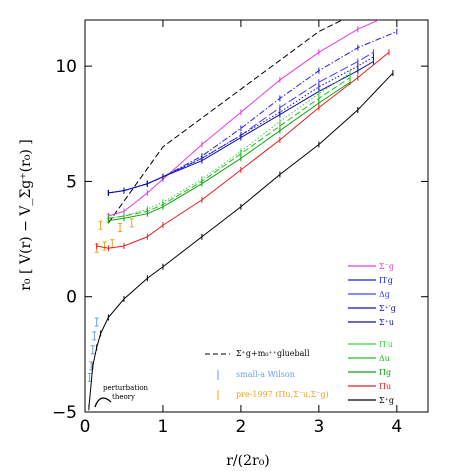  What do you see at coordinates (386, 280) in the screenshot?
I see `legend-label: Π′g` at bounding box center [386, 280].